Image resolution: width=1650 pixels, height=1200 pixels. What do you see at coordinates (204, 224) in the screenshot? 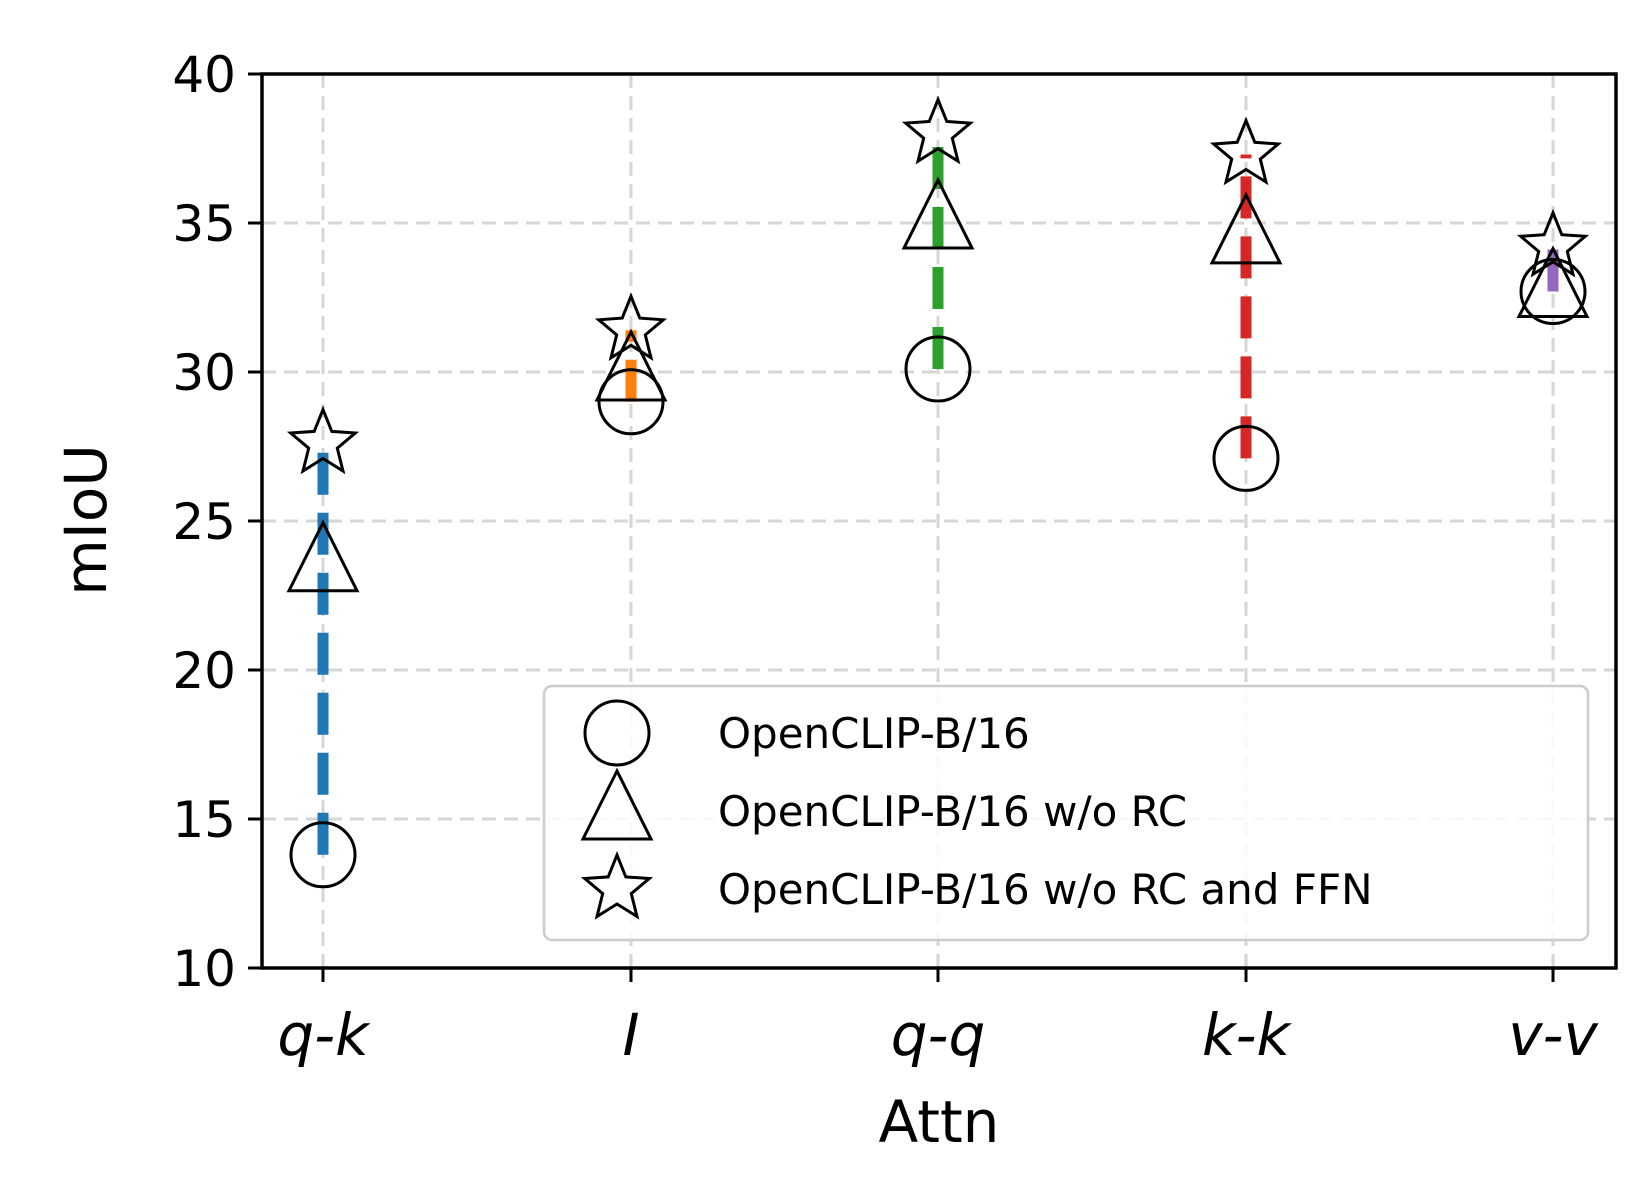
I see `y-tick-label: 35` at bounding box center [204, 224].